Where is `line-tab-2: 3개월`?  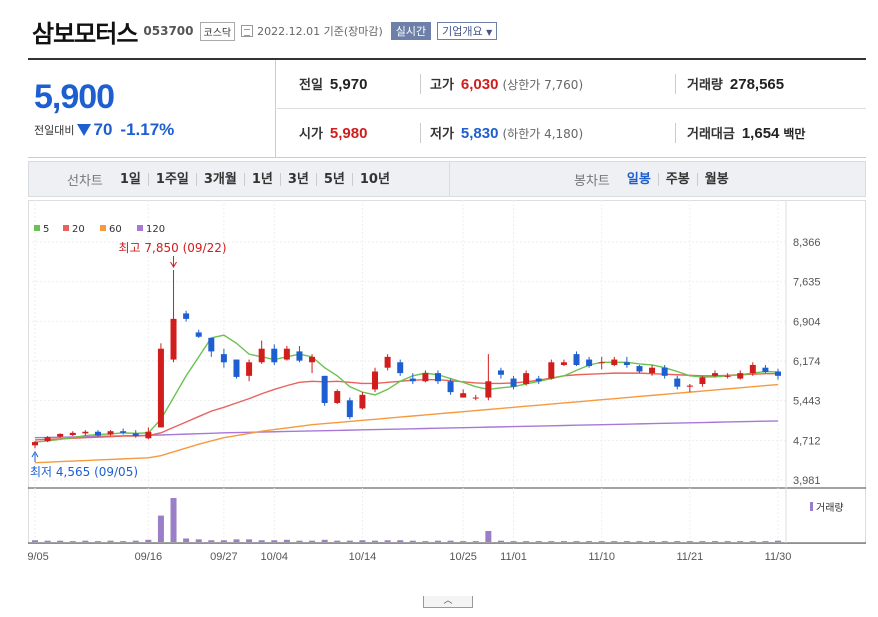
line-tab-2: 3개월 is located at coordinates (219, 179).